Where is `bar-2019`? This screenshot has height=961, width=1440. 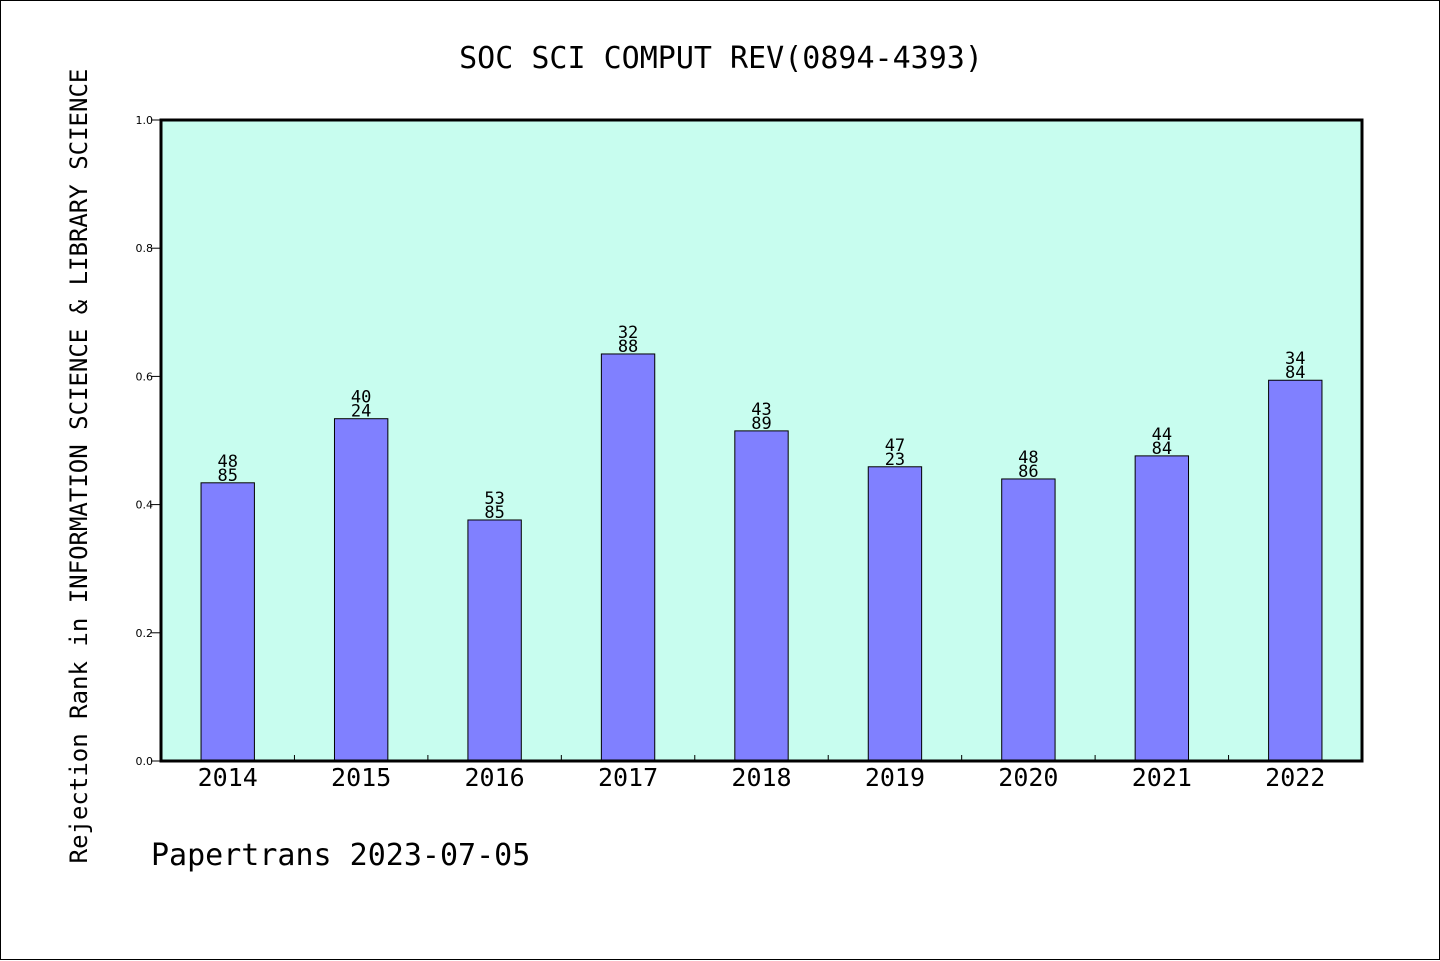 bar-2019 is located at coordinates (895, 614).